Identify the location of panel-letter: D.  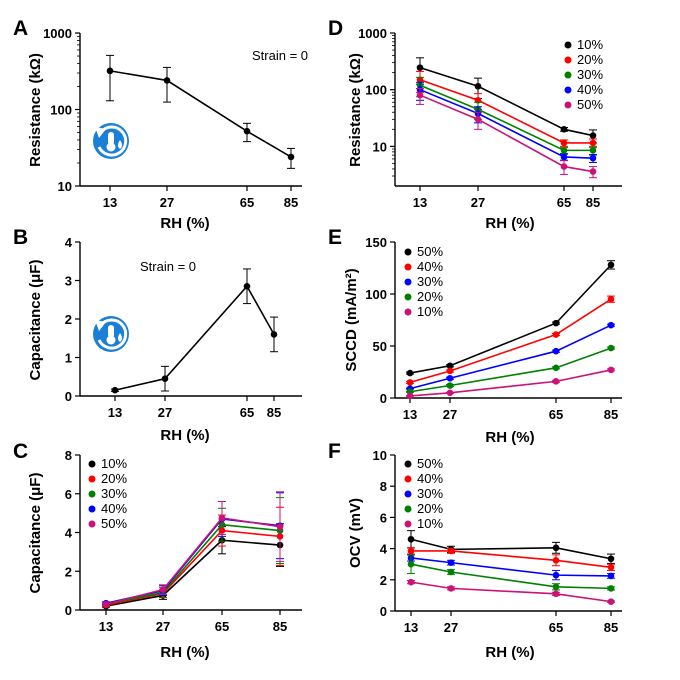
(335, 28).